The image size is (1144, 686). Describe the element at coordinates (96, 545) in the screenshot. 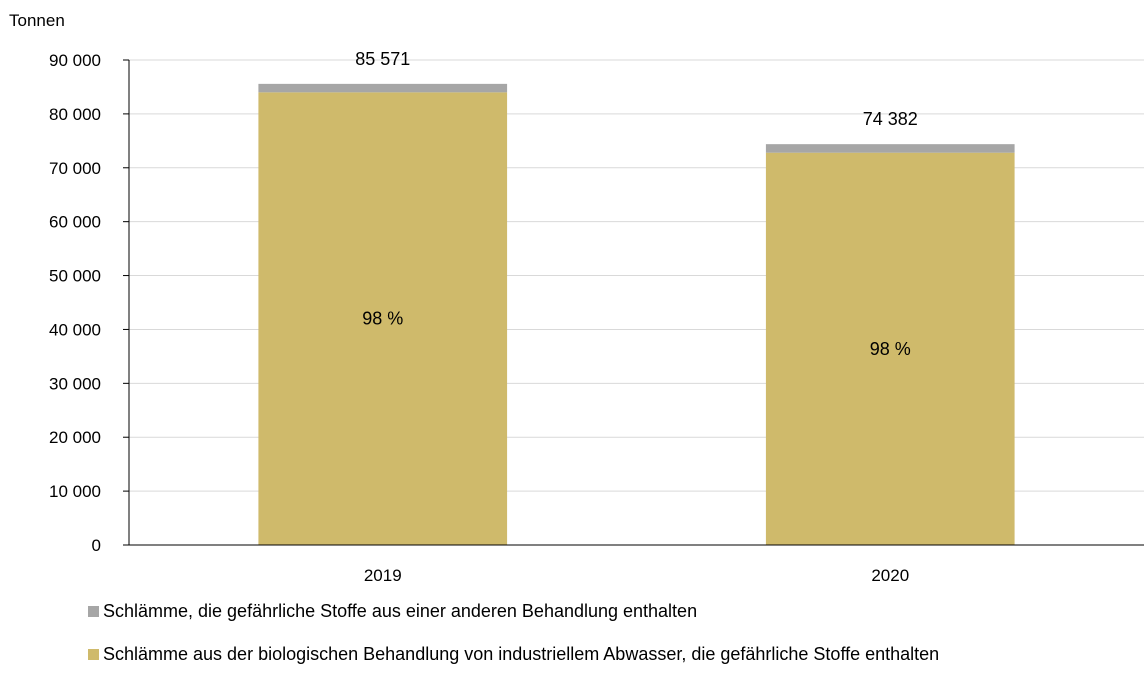

I see `y-tick-label: 0` at that location.